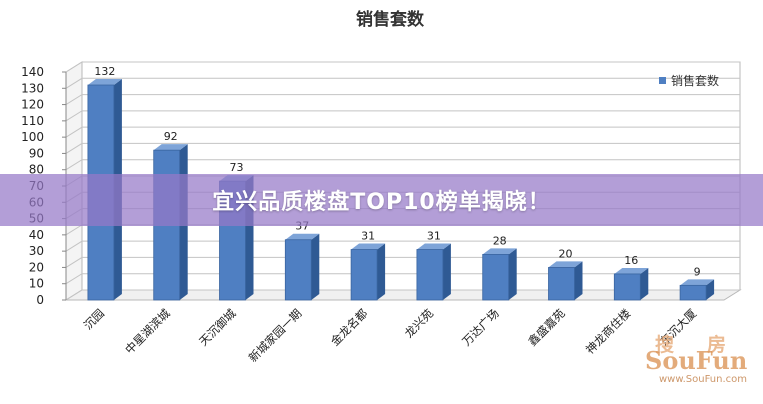 The image size is (763, 404). What do you see at coordinates (36, 235) in the screenshot?
I see `y-tick-label: 40` at bounding box center [36, 235].